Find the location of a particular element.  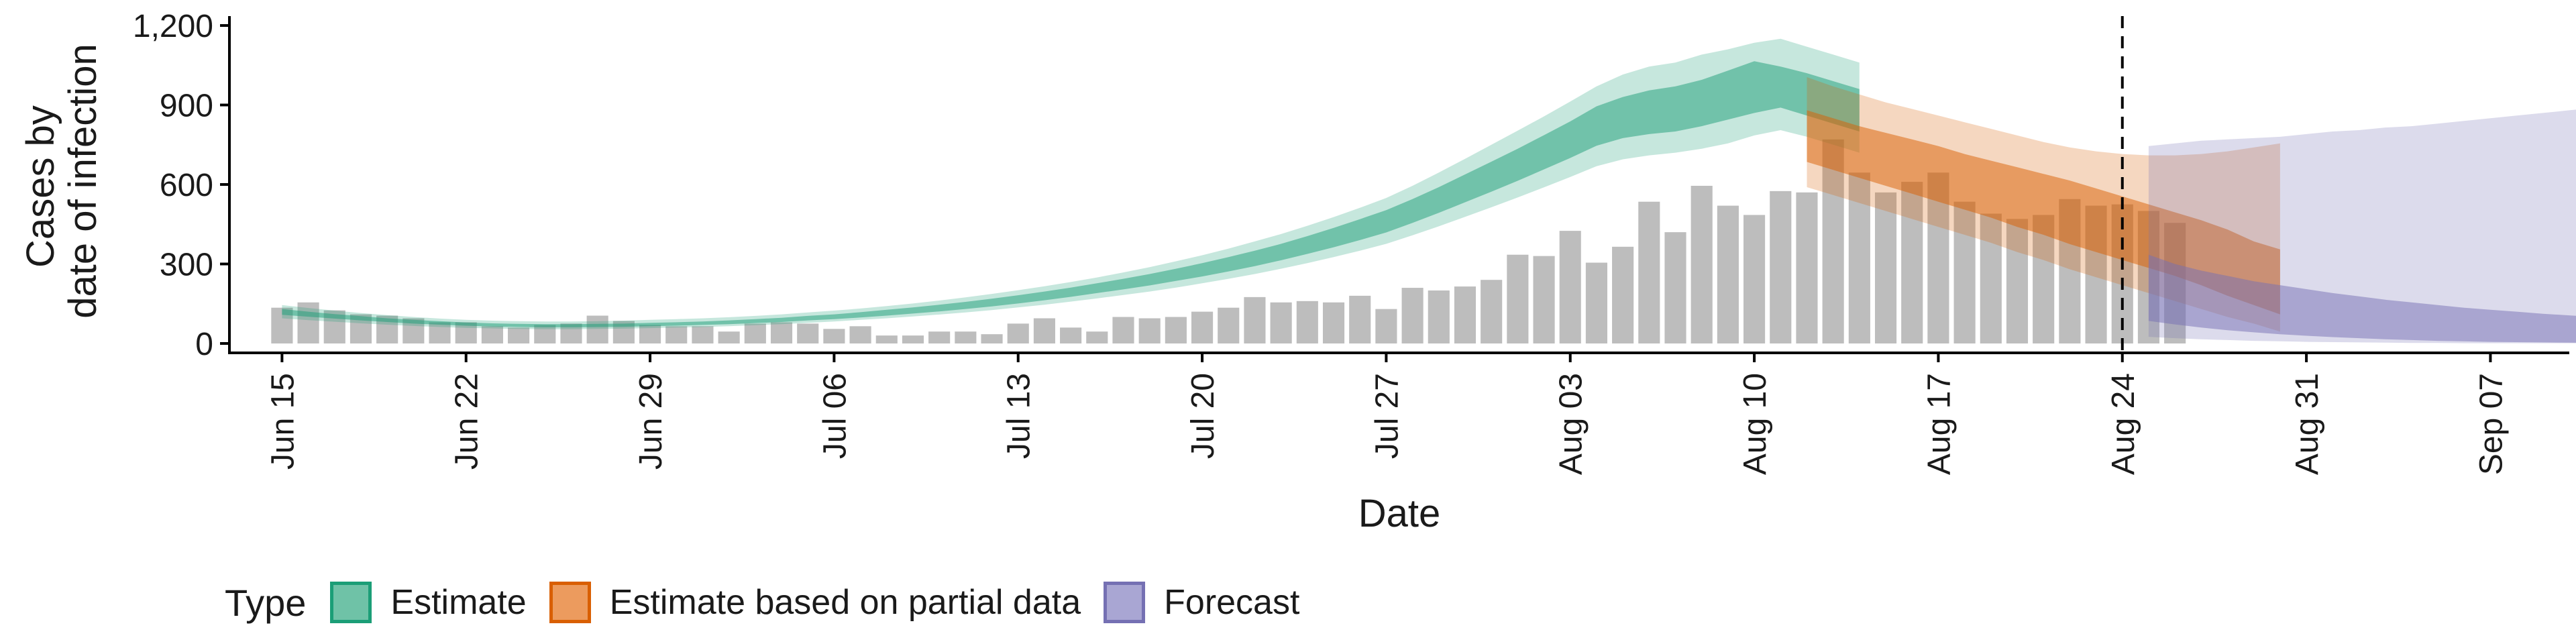

y-tick-label: 600 is located at coordinates (186, 185).